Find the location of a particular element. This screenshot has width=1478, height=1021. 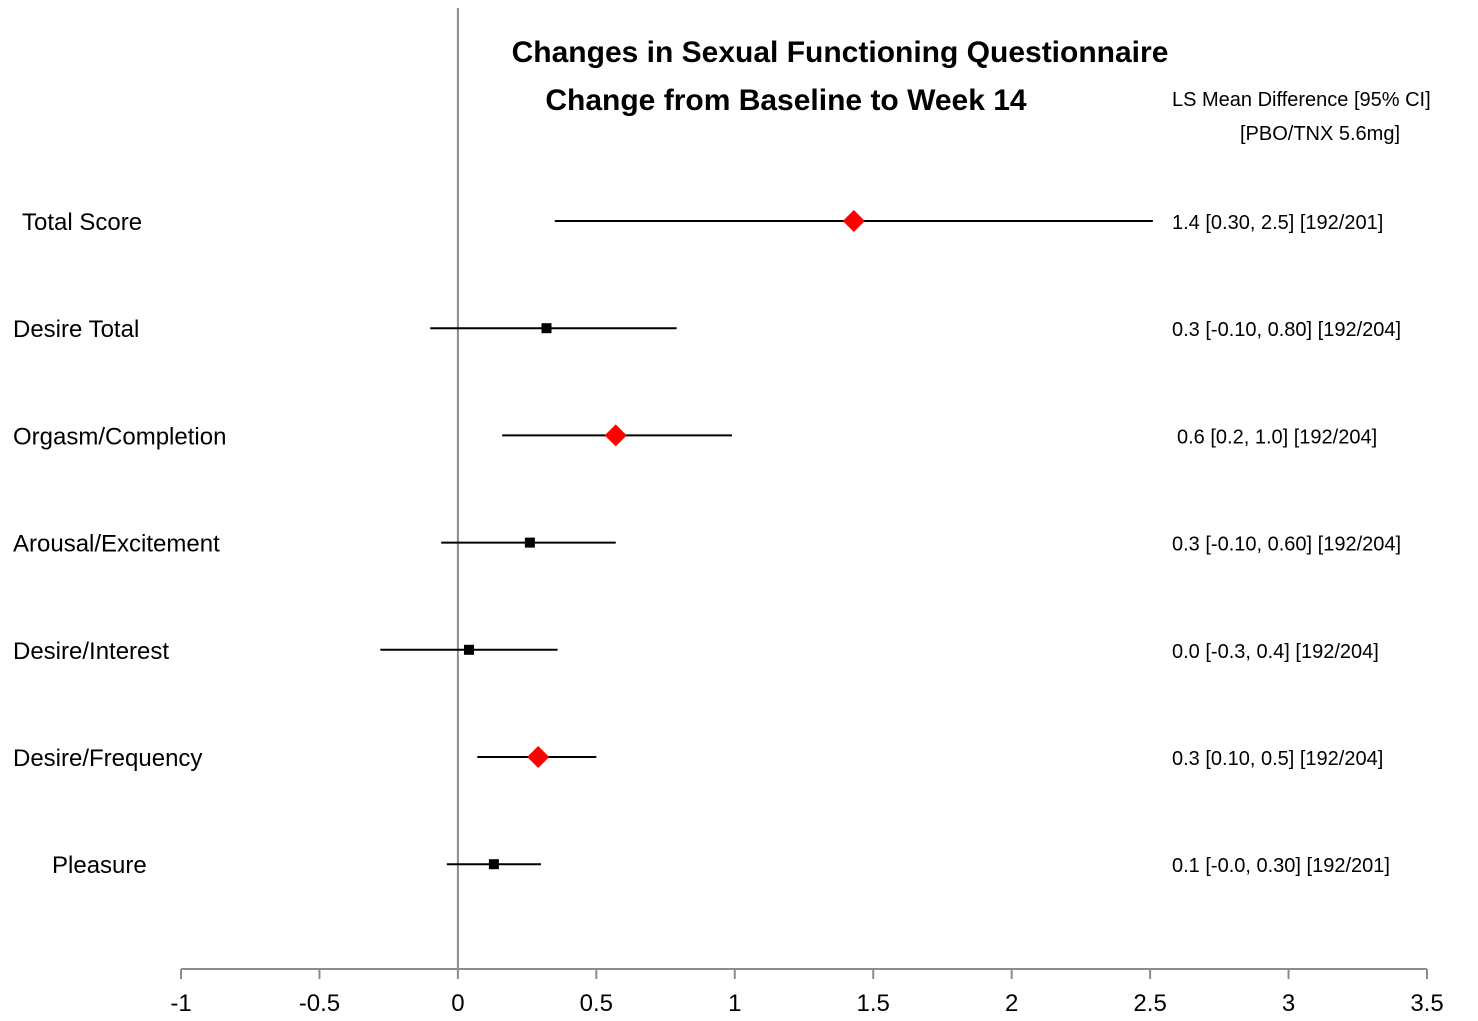

row-annotation: 1.4 [0.30, 2.5] [192/201] is located at coordinates (1277, 223).